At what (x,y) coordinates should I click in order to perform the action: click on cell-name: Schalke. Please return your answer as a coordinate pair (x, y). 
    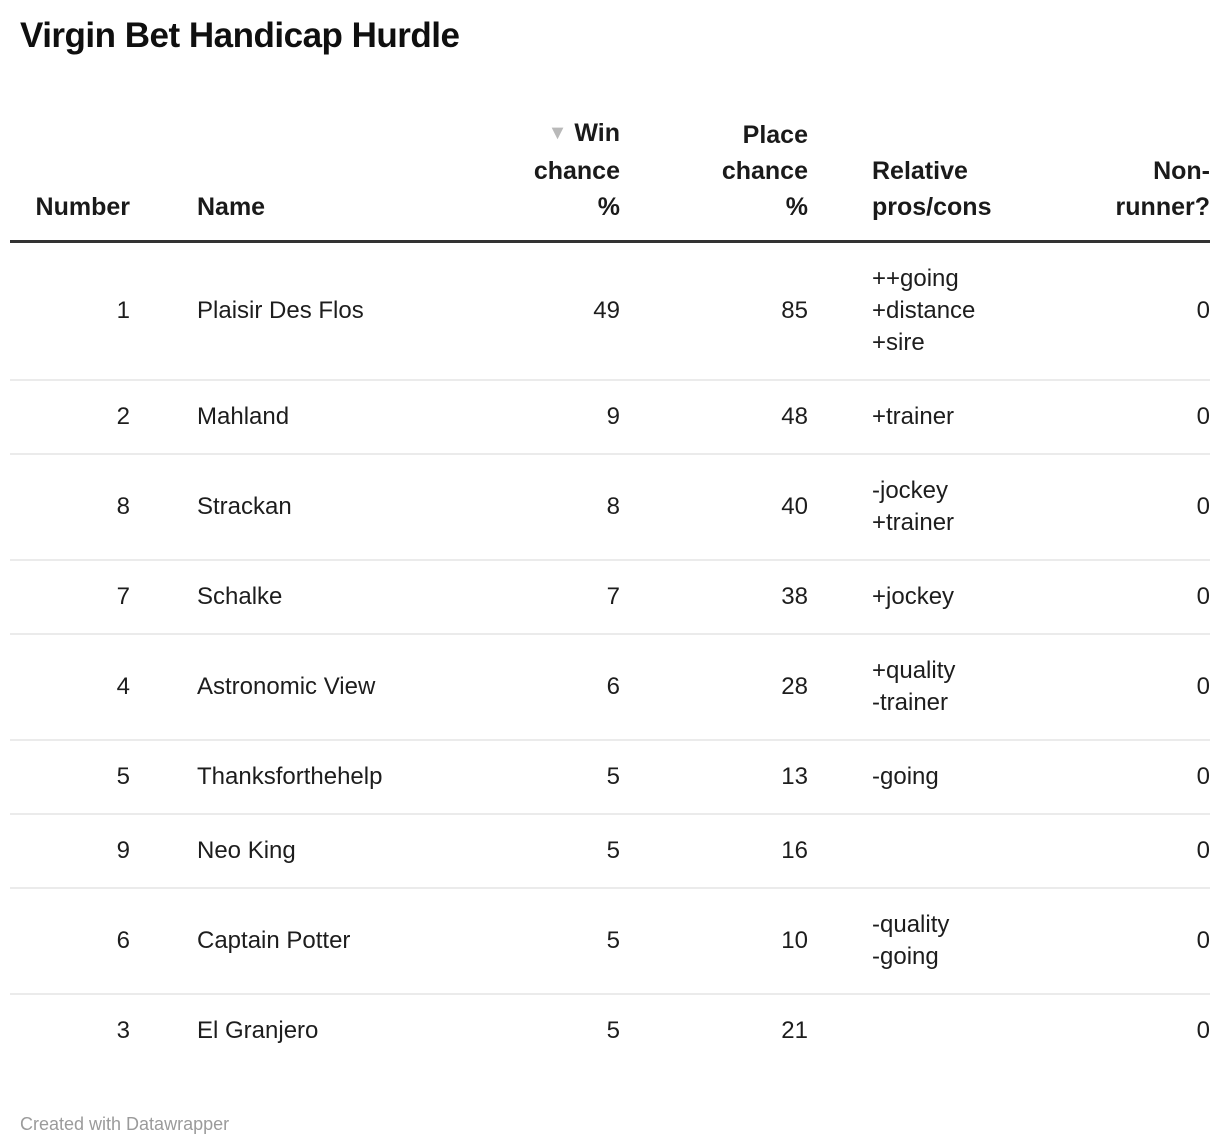
    Looking at the image, I should click on (330, 596).